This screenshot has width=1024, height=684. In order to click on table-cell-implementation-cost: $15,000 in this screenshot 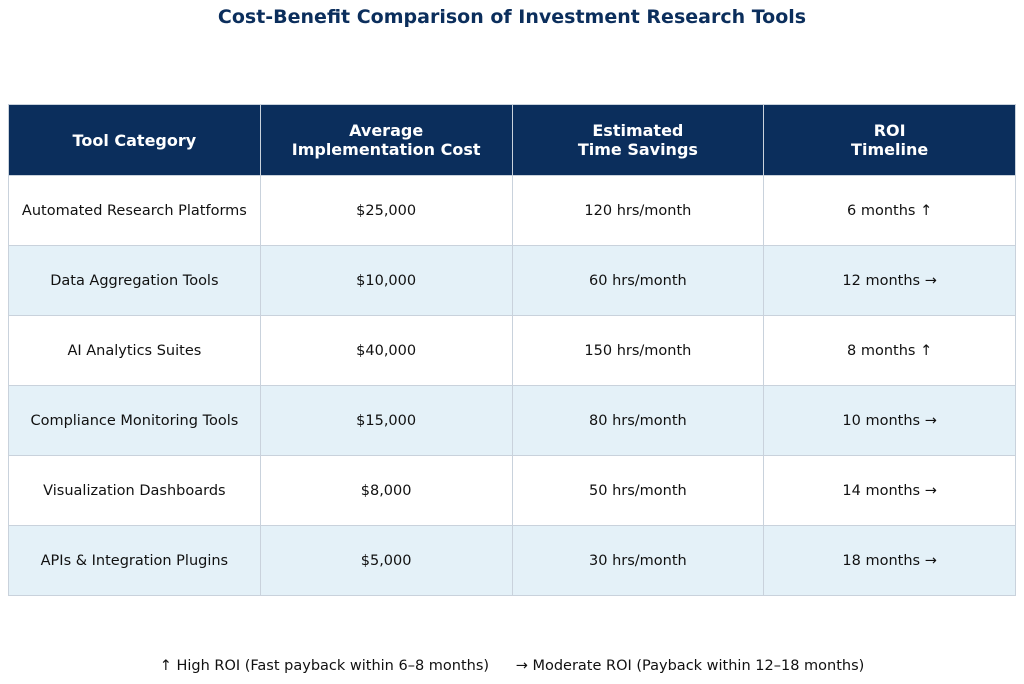, I will do `click(386, 420)`.